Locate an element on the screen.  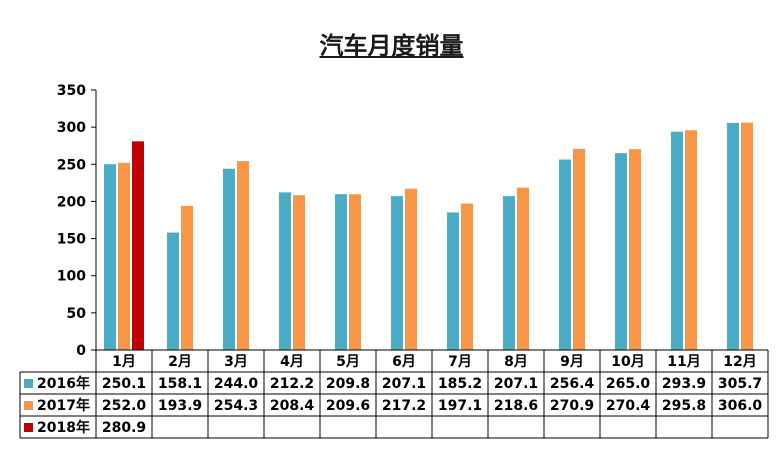
y-tick-label: 100 is located at coordinates (71, 277).